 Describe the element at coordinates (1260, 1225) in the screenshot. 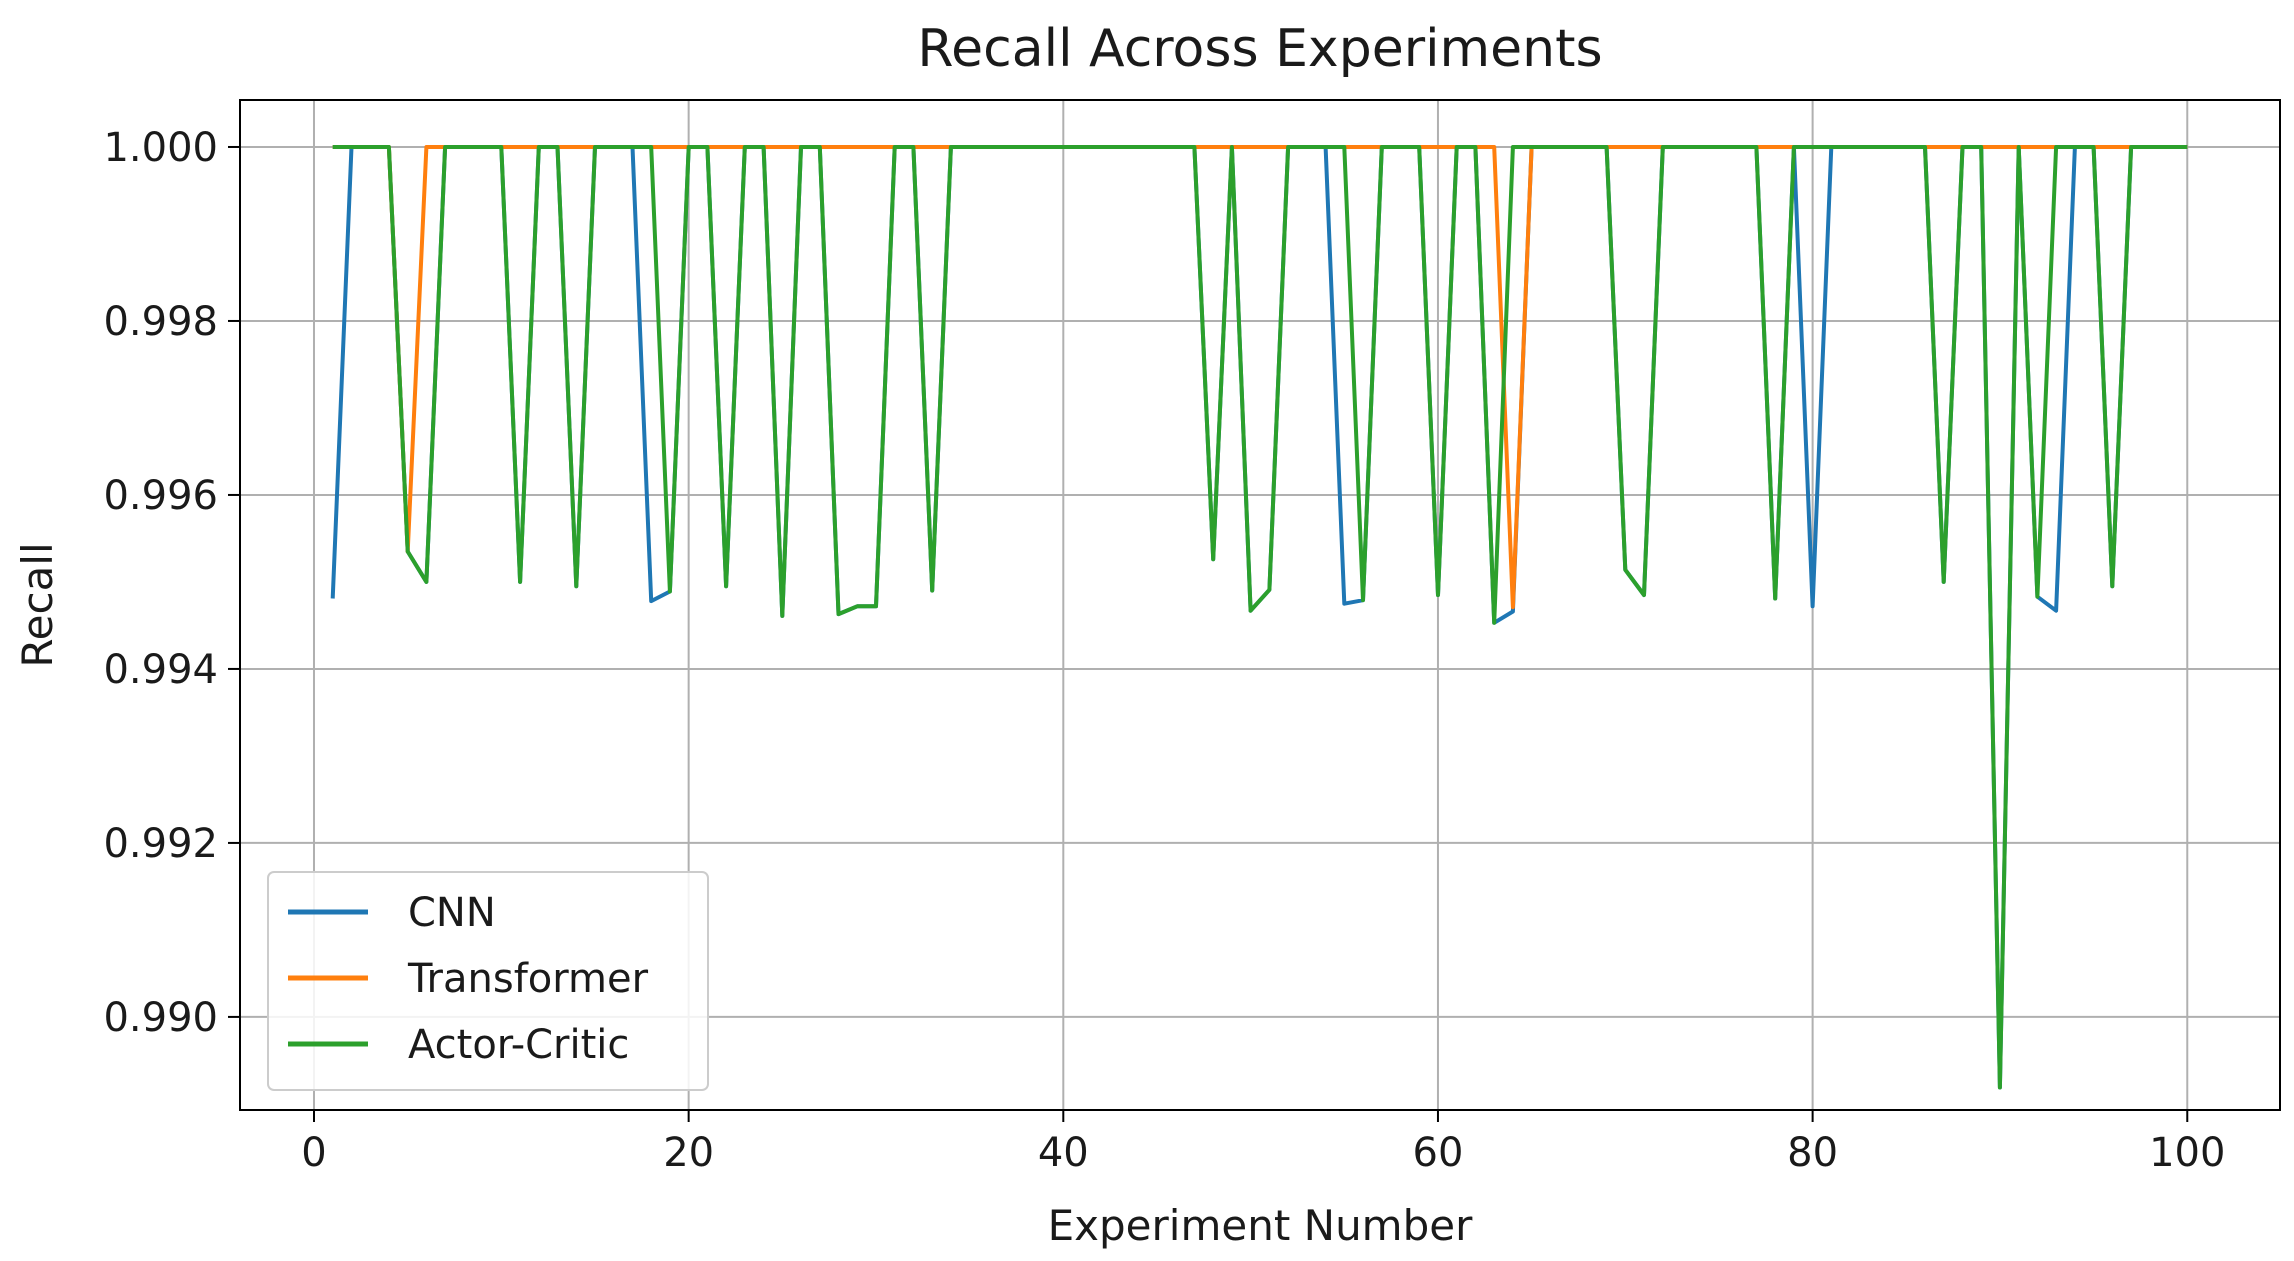

I see `x-axis-label: Experiment Number` at that location.